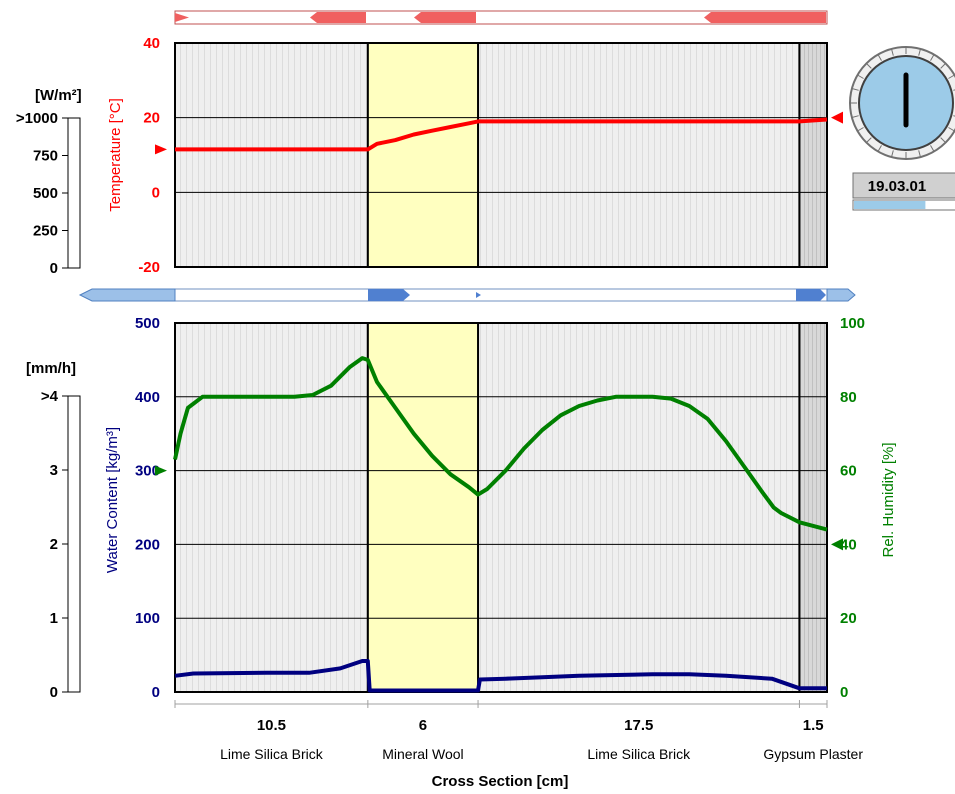  Describe the element at coordinates (54, 618) in the screenshot. I see `rain-tick-label: 1` at that location.